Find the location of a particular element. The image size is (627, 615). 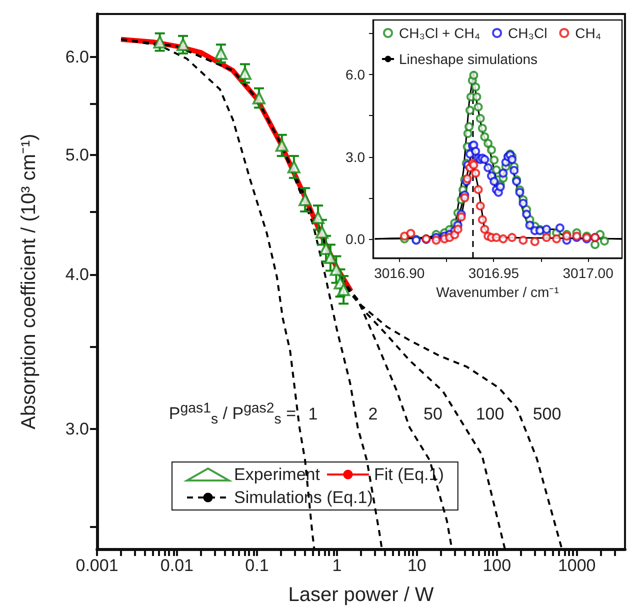

y-axis-title: Absorption coefficient / (10³ cm⁻¹) is located at coordinates (29, 282).